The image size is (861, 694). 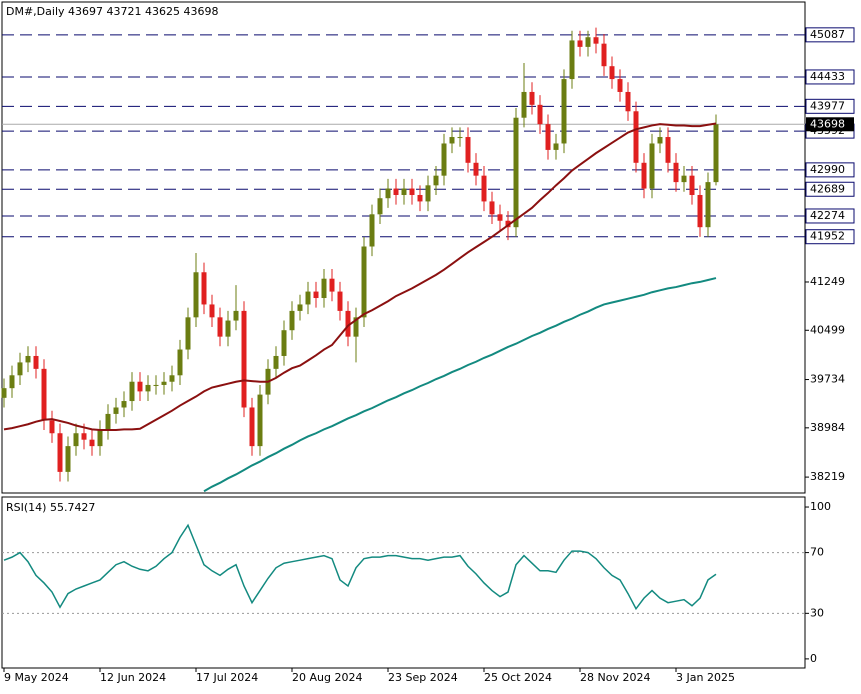 I want to click on level-label: 42274, so click(x=827, y=215).